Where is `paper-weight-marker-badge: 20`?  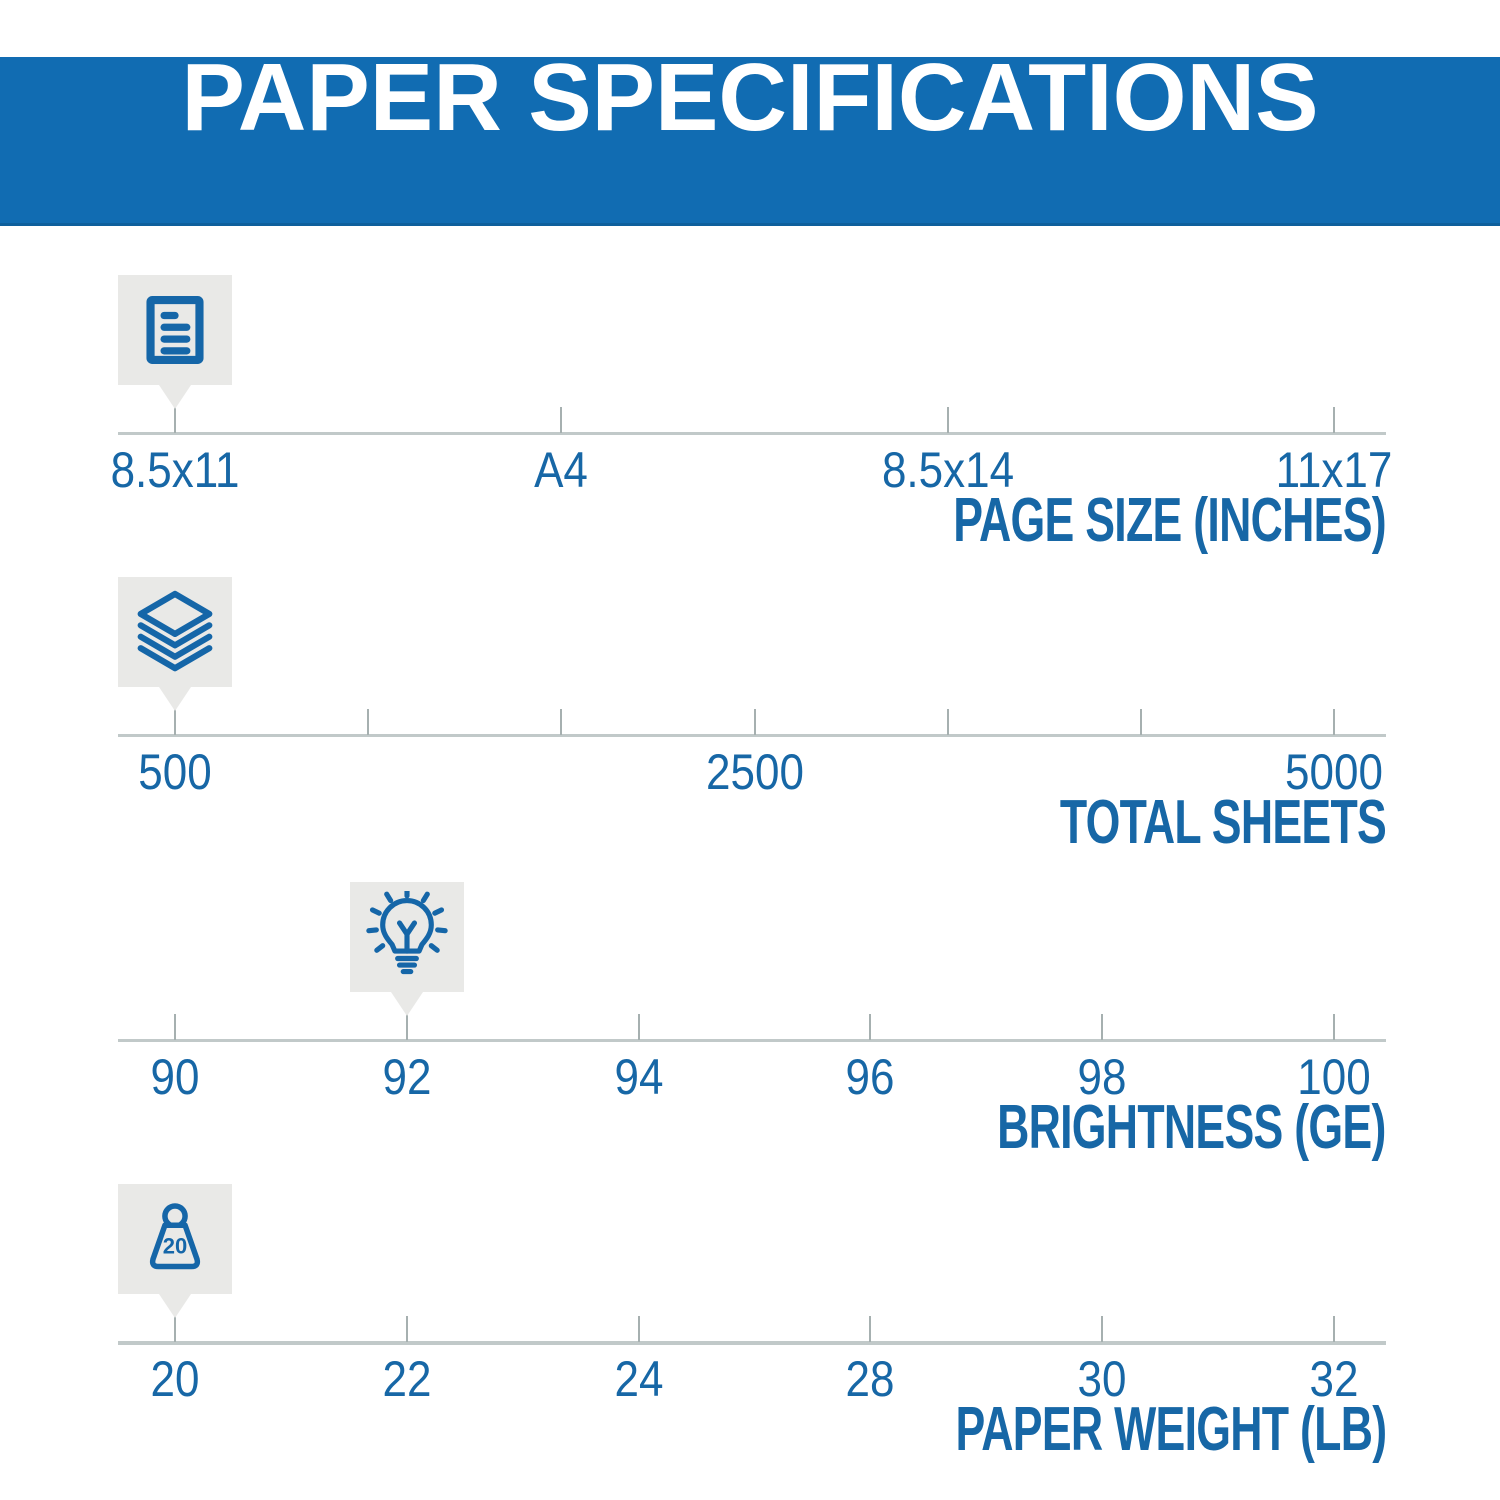 paper-weight-marker-badge: 20 is located at coordinates (175, 1239).